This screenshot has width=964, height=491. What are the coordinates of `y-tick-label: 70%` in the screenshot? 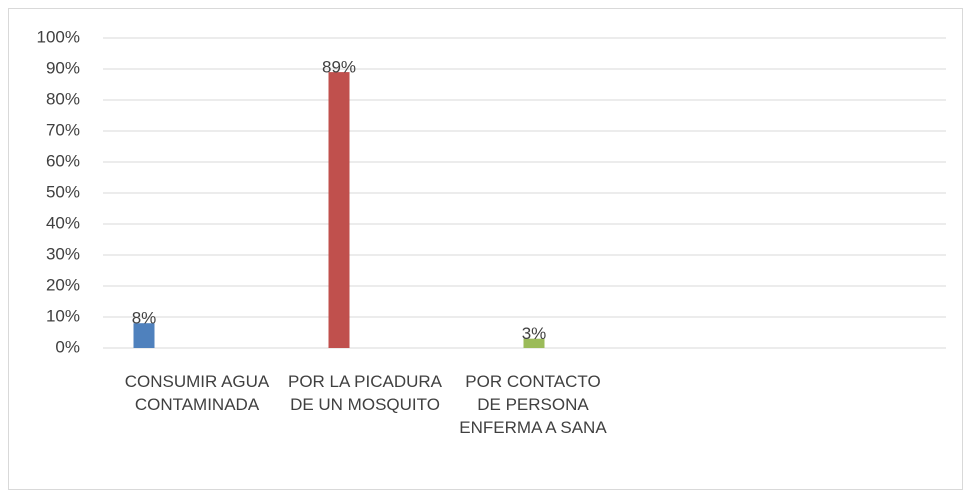 It's located at (63, 129).